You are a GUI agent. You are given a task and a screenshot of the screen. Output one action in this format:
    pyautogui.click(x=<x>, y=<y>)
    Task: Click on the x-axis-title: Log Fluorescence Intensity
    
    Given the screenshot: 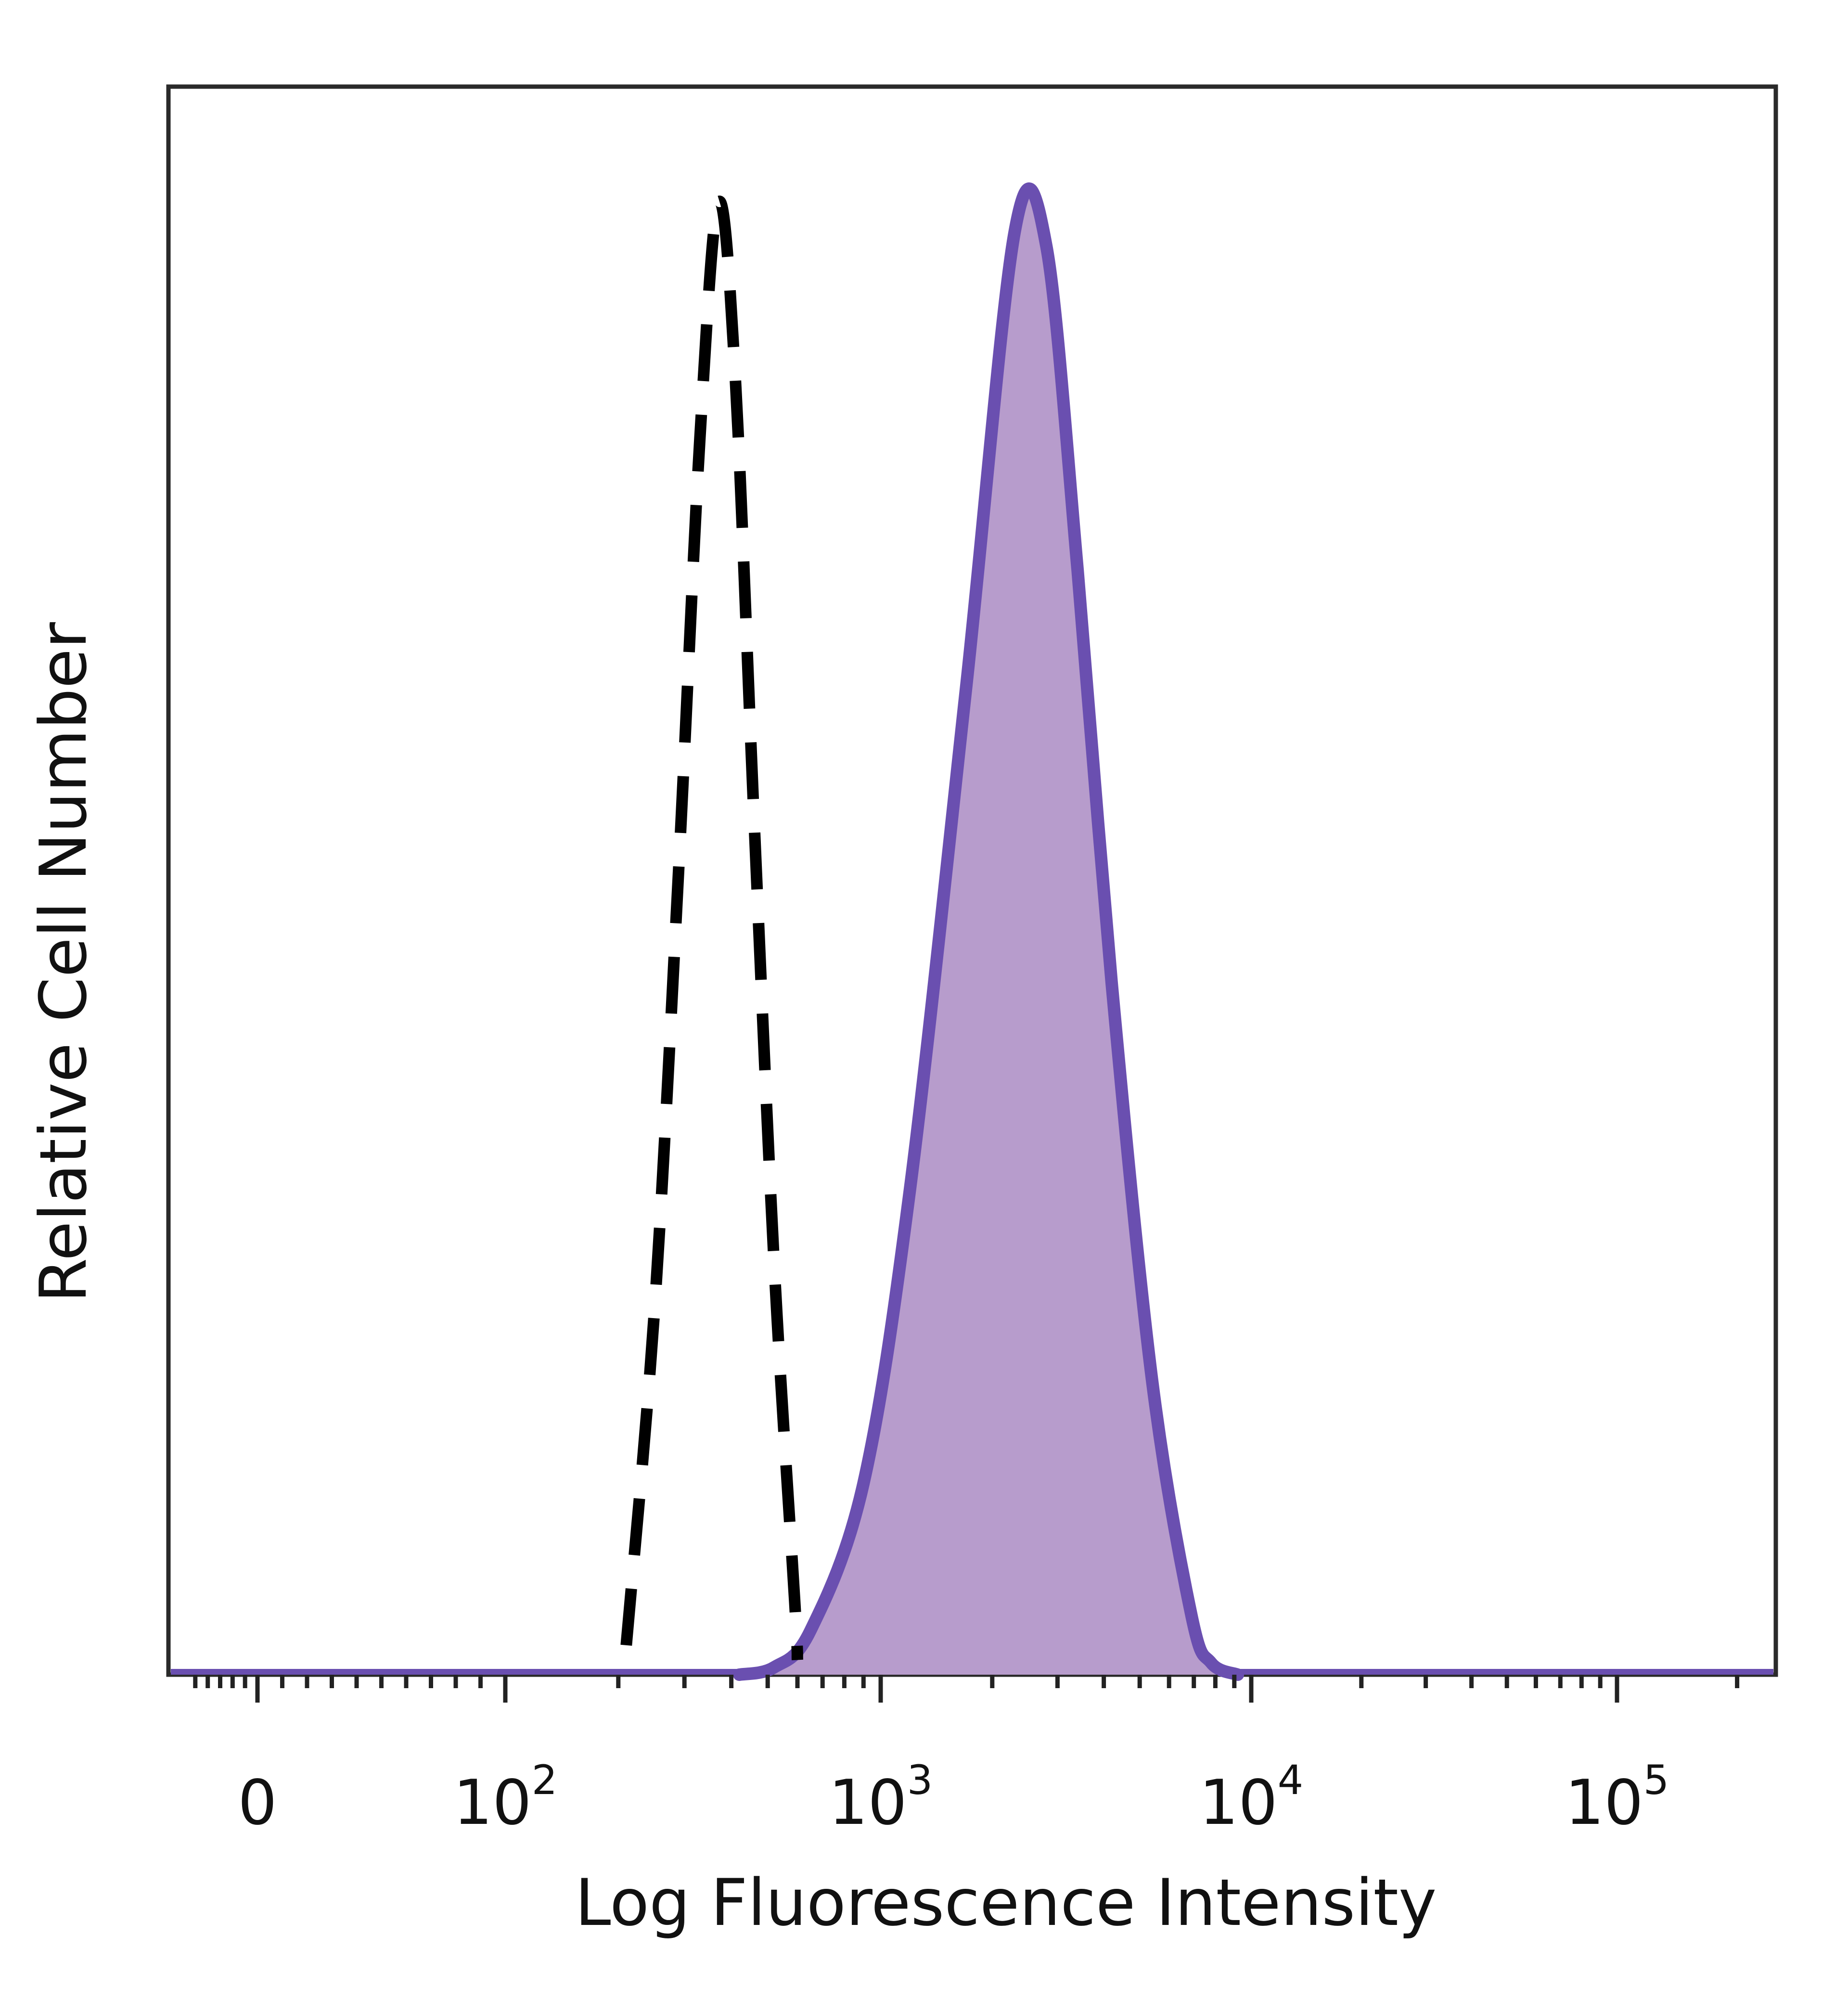 What is the action you would take?
    pyautogui.click(x=1006, y=1902)
    